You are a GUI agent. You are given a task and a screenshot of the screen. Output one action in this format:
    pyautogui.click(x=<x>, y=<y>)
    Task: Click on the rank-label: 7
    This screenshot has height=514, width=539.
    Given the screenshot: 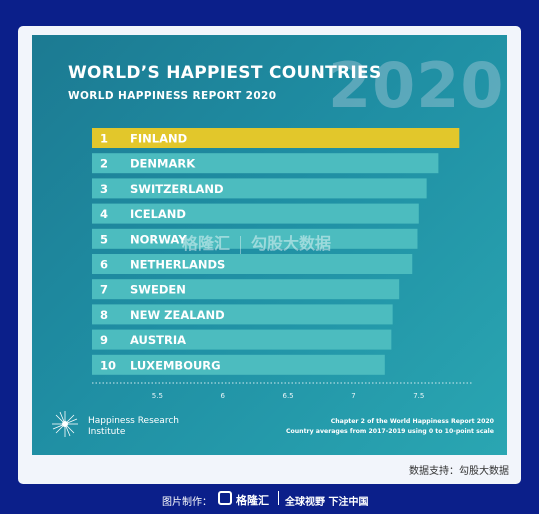 What is the action you would take?
    pyautogui.click(x=104, y=290)
    